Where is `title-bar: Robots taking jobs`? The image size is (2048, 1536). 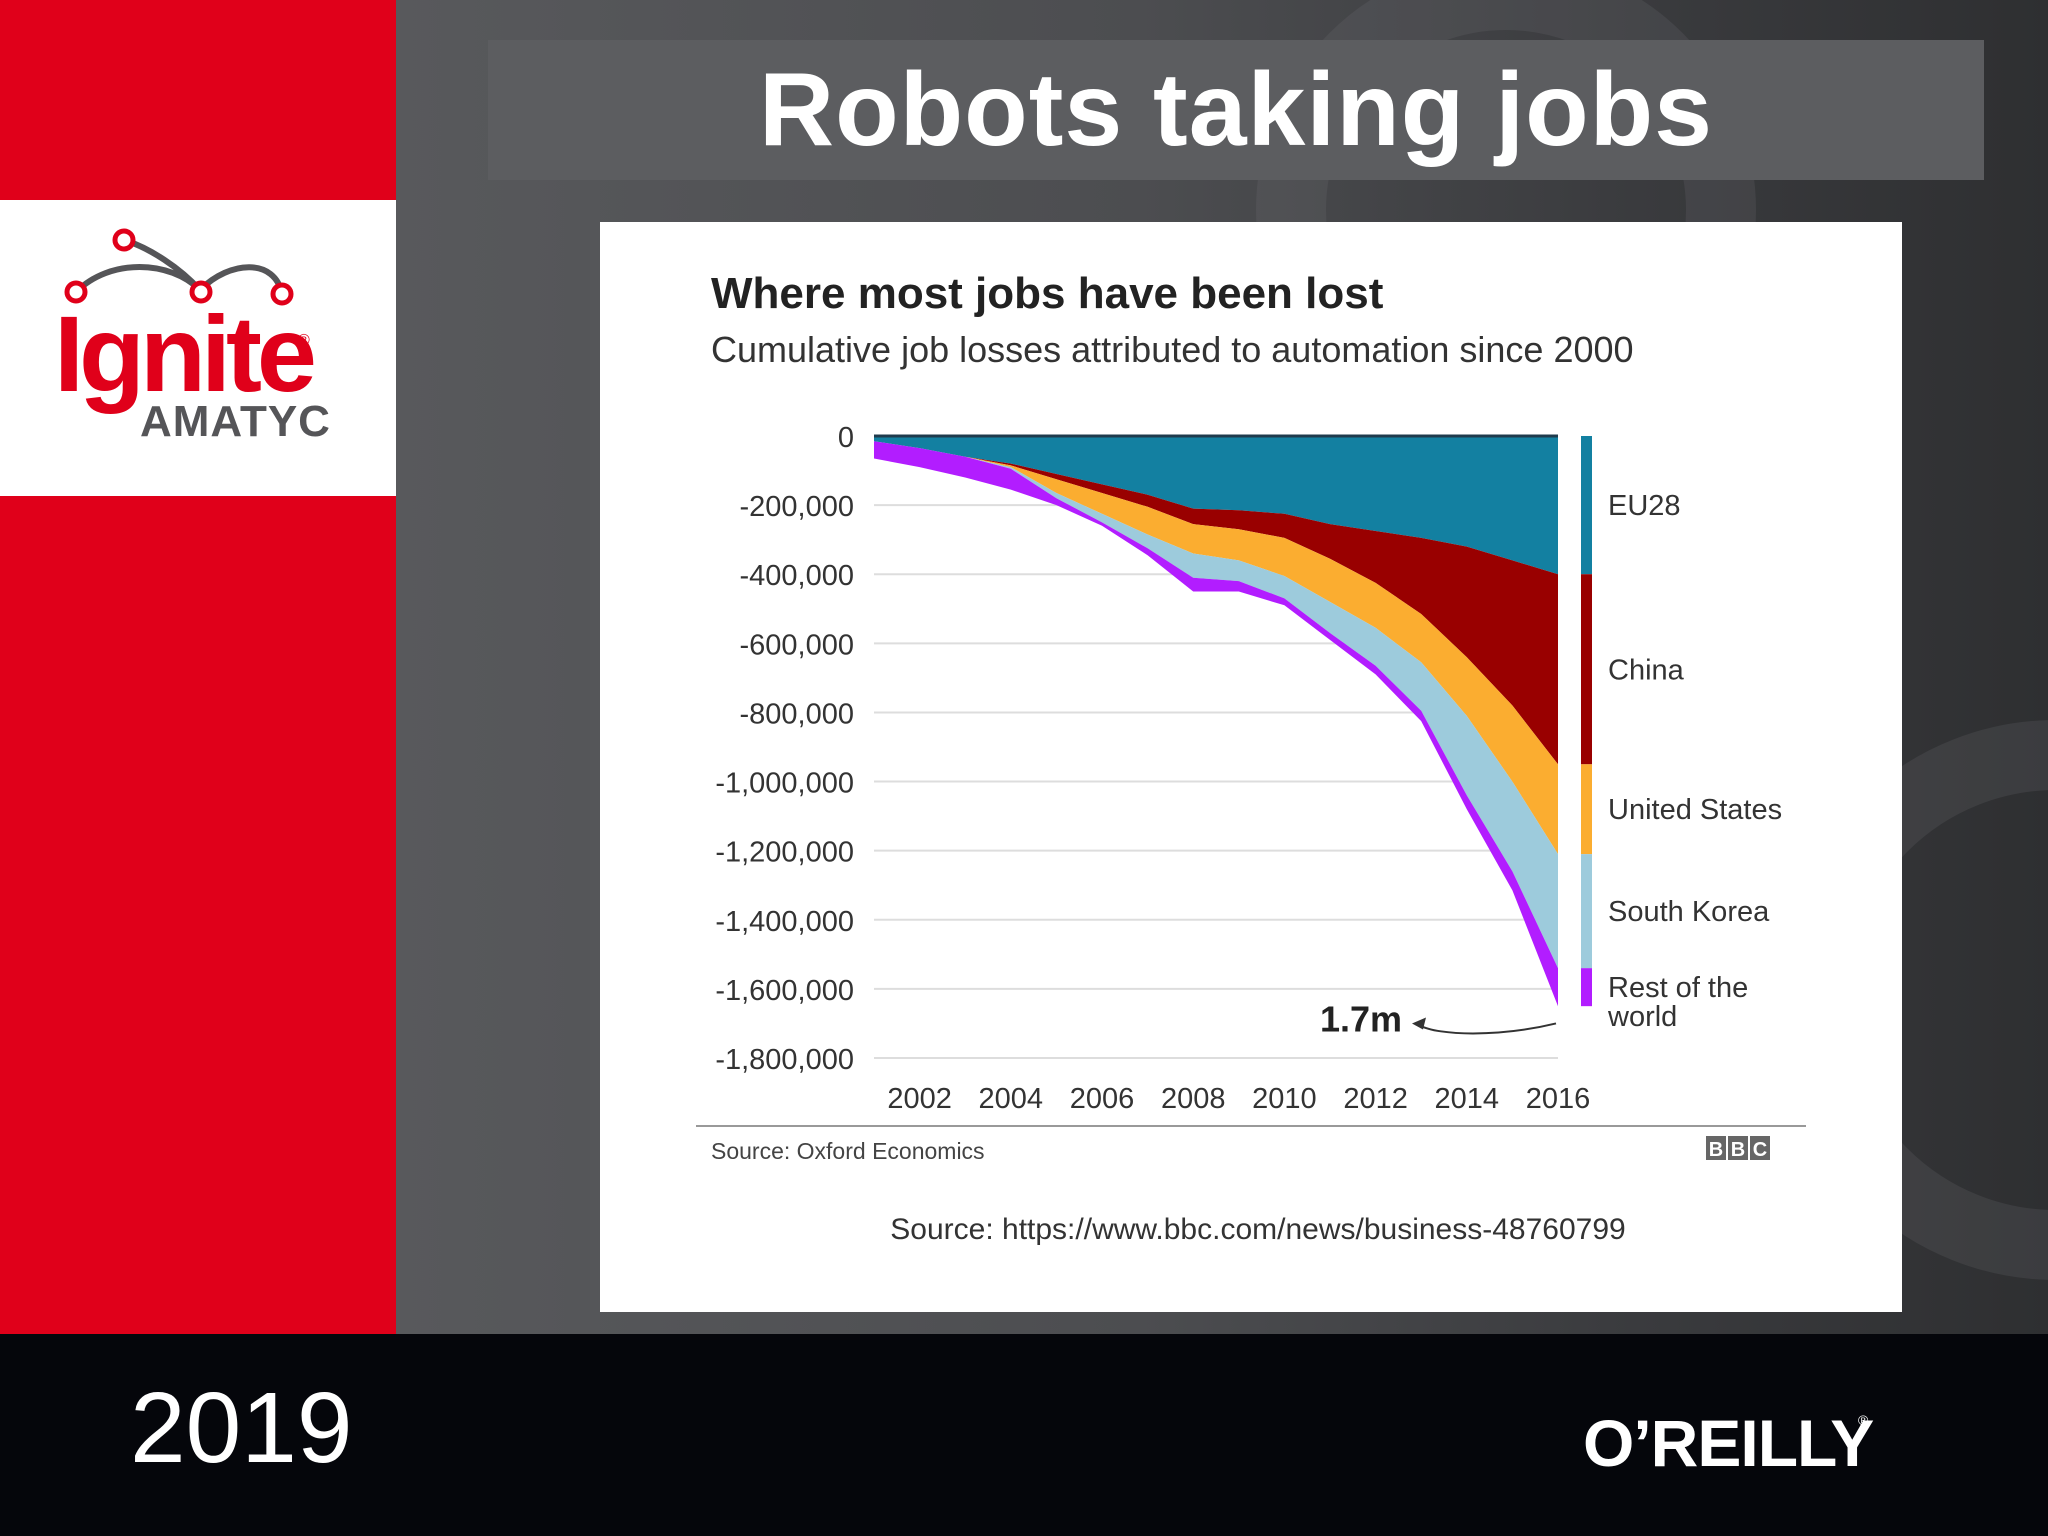
title-bar: Robots taking jobs is located at coordinates (1236, 110).